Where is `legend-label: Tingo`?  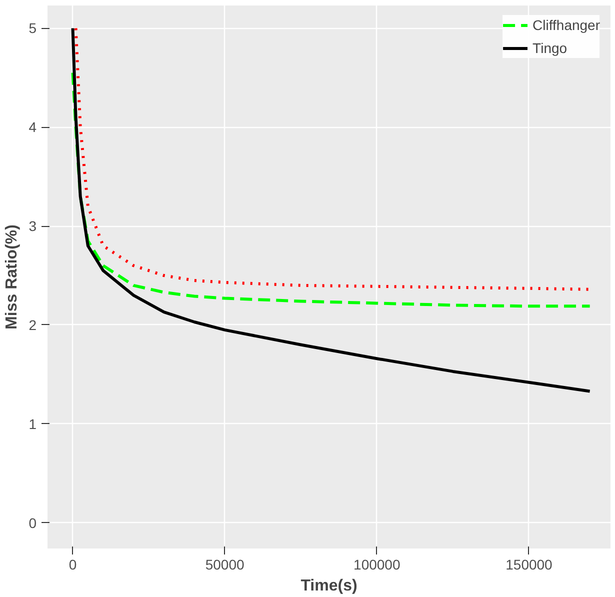 legend-label: Tingo is located at coordinates (550, 48).